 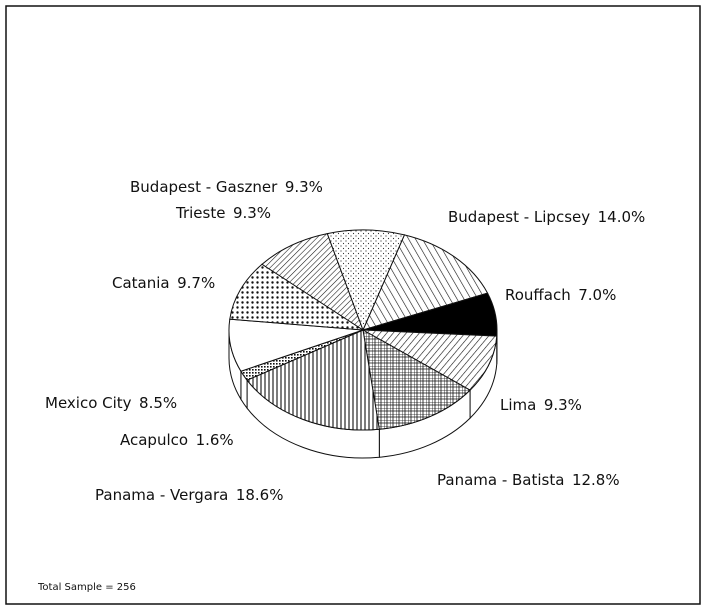 I want to click on slice-label: Panama - Vergara 18.6%, so click(x=189, y=495).